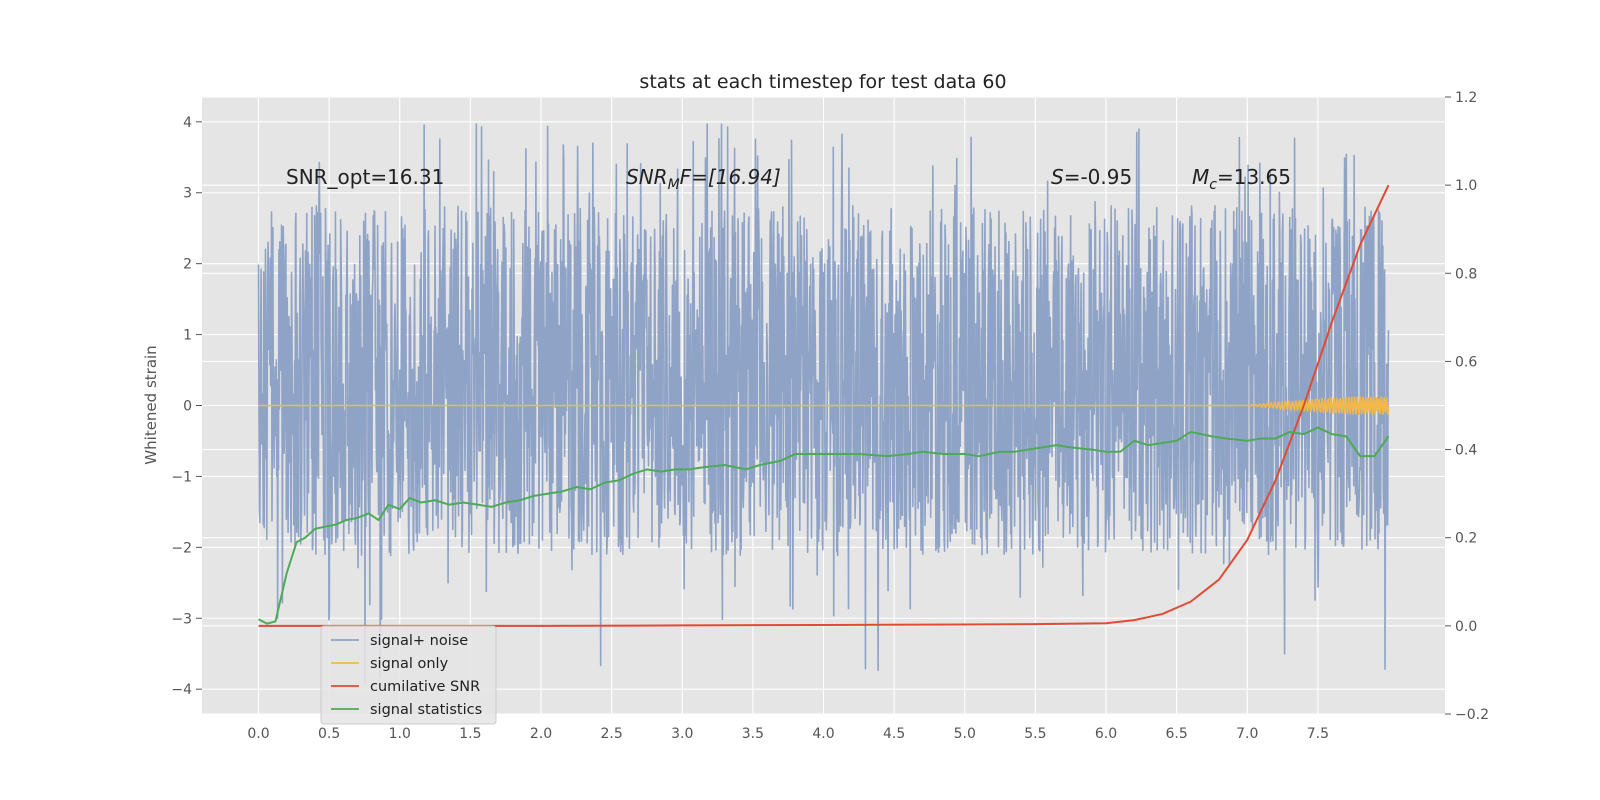  What do you see at coordinates (1254, 177) in the screenshot?
I see `mc-value: =13.65` at bounding box center [1254, 177].